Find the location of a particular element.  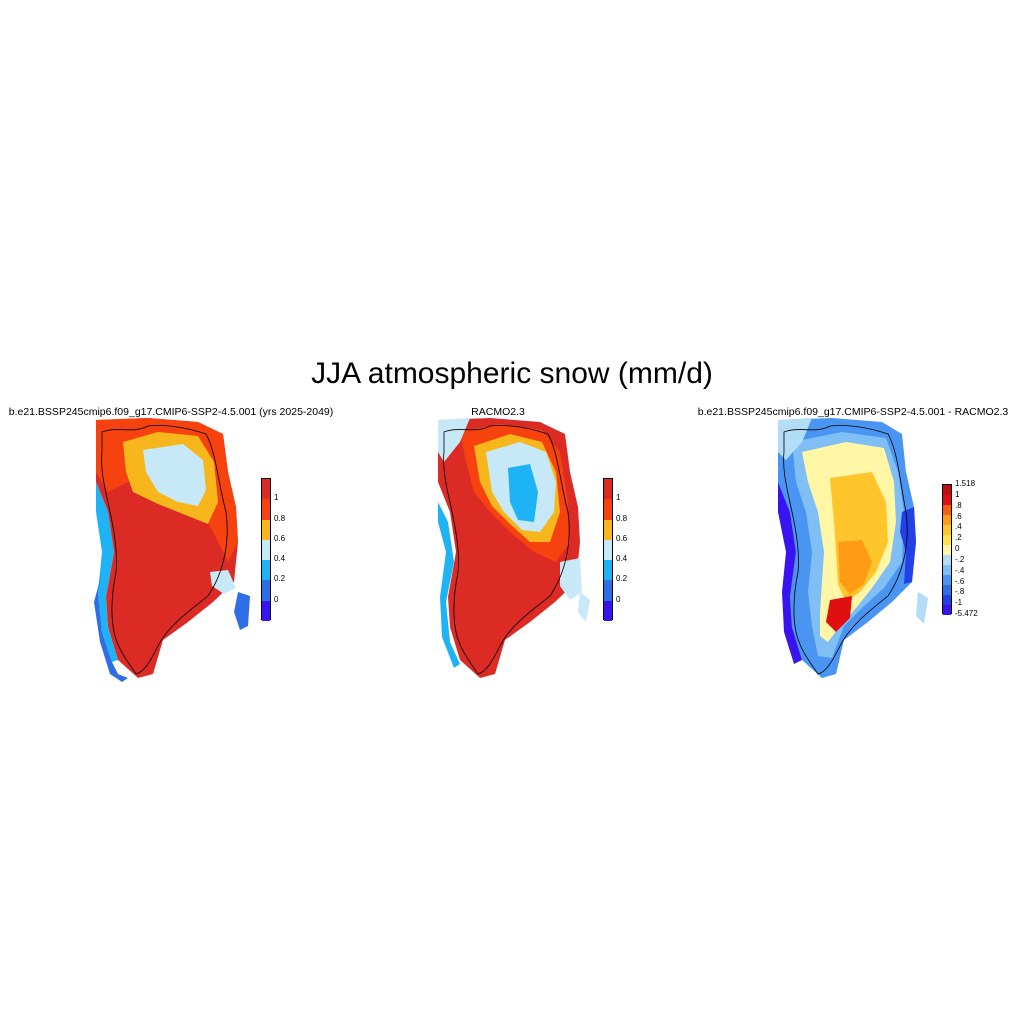

colorbar-label: 1.518 is located at coordinates (965, 483).